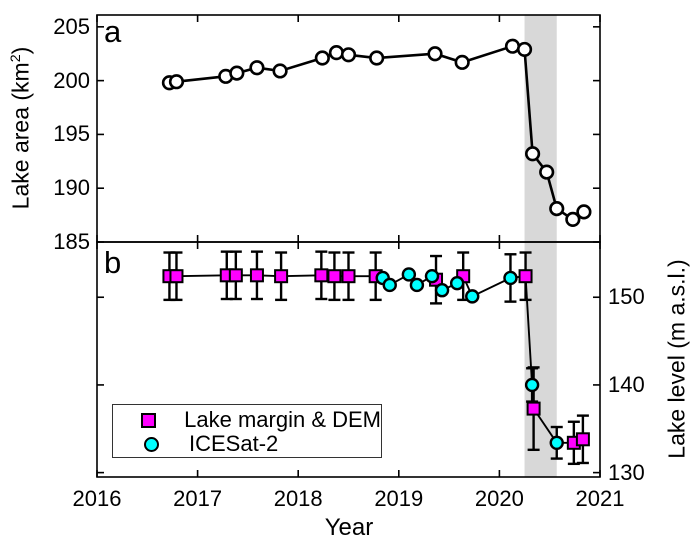 This screenshot has height=554, width=700. Describe the element at coordinates (71, 188) in the screenshot. I see `y-tick-label-area: 190` at that location.